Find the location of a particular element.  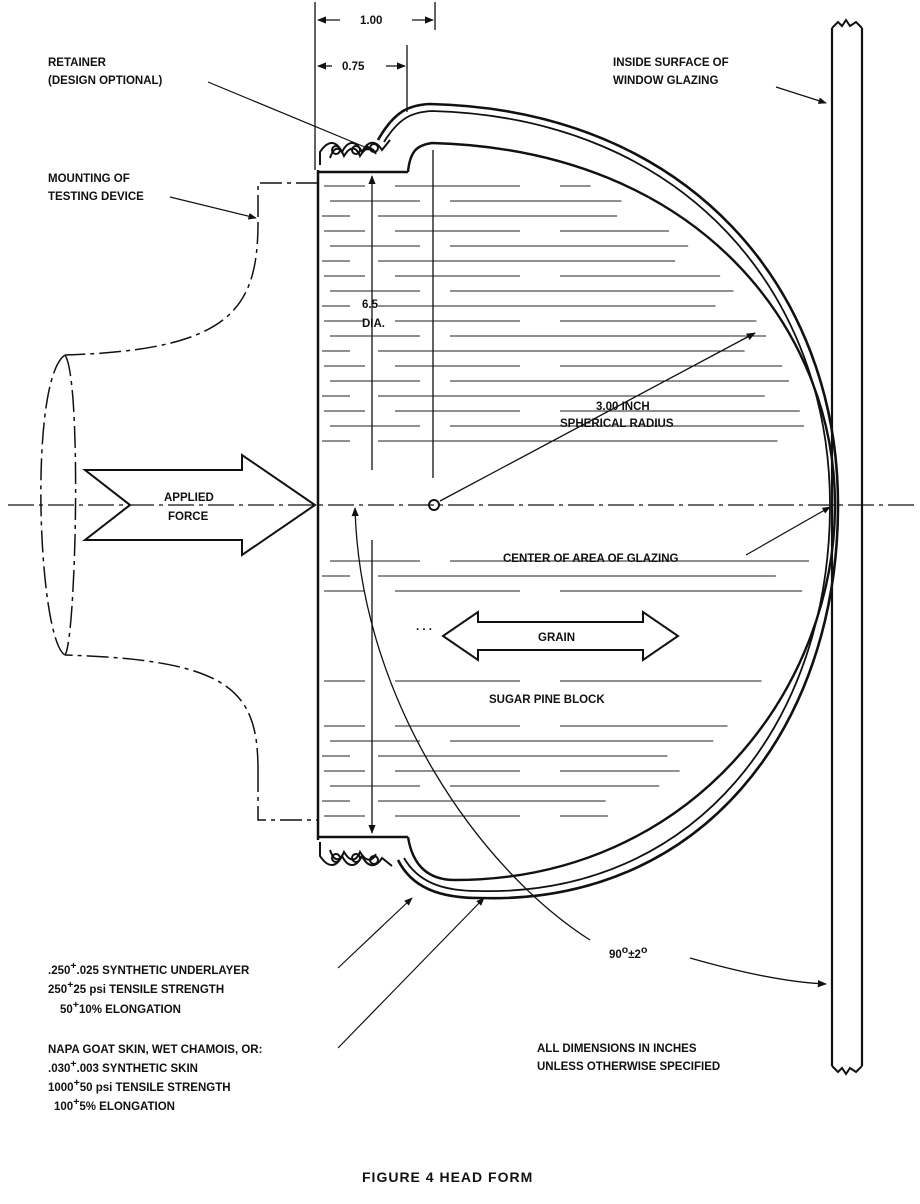

dimension-lines is located at coordinates (375, 418).